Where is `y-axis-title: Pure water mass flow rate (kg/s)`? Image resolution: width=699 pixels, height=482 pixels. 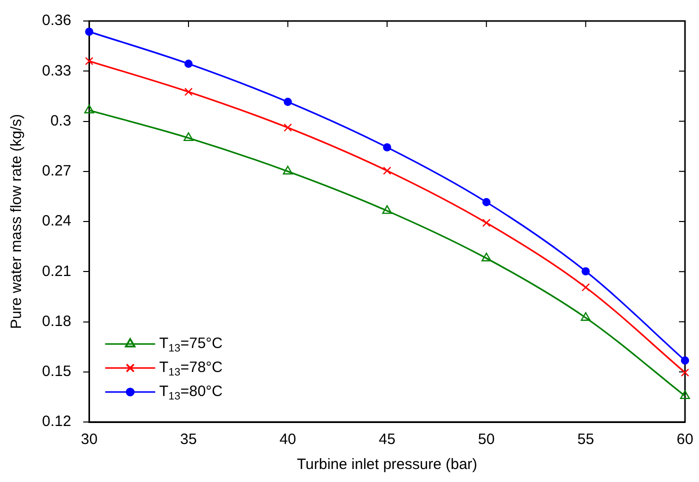
y-axis-title: Pure water mass flow rate (kg/s) is located at coordinates (17, 222).